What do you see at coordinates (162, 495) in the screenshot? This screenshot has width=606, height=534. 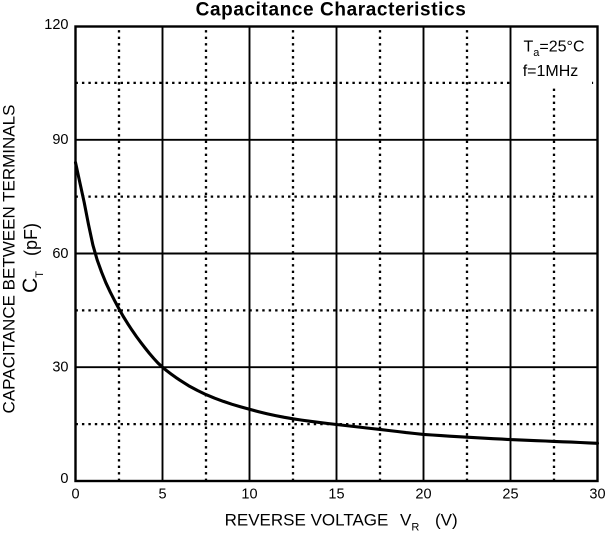 I see `svg-text: 5` at bounding box center [162, 495].